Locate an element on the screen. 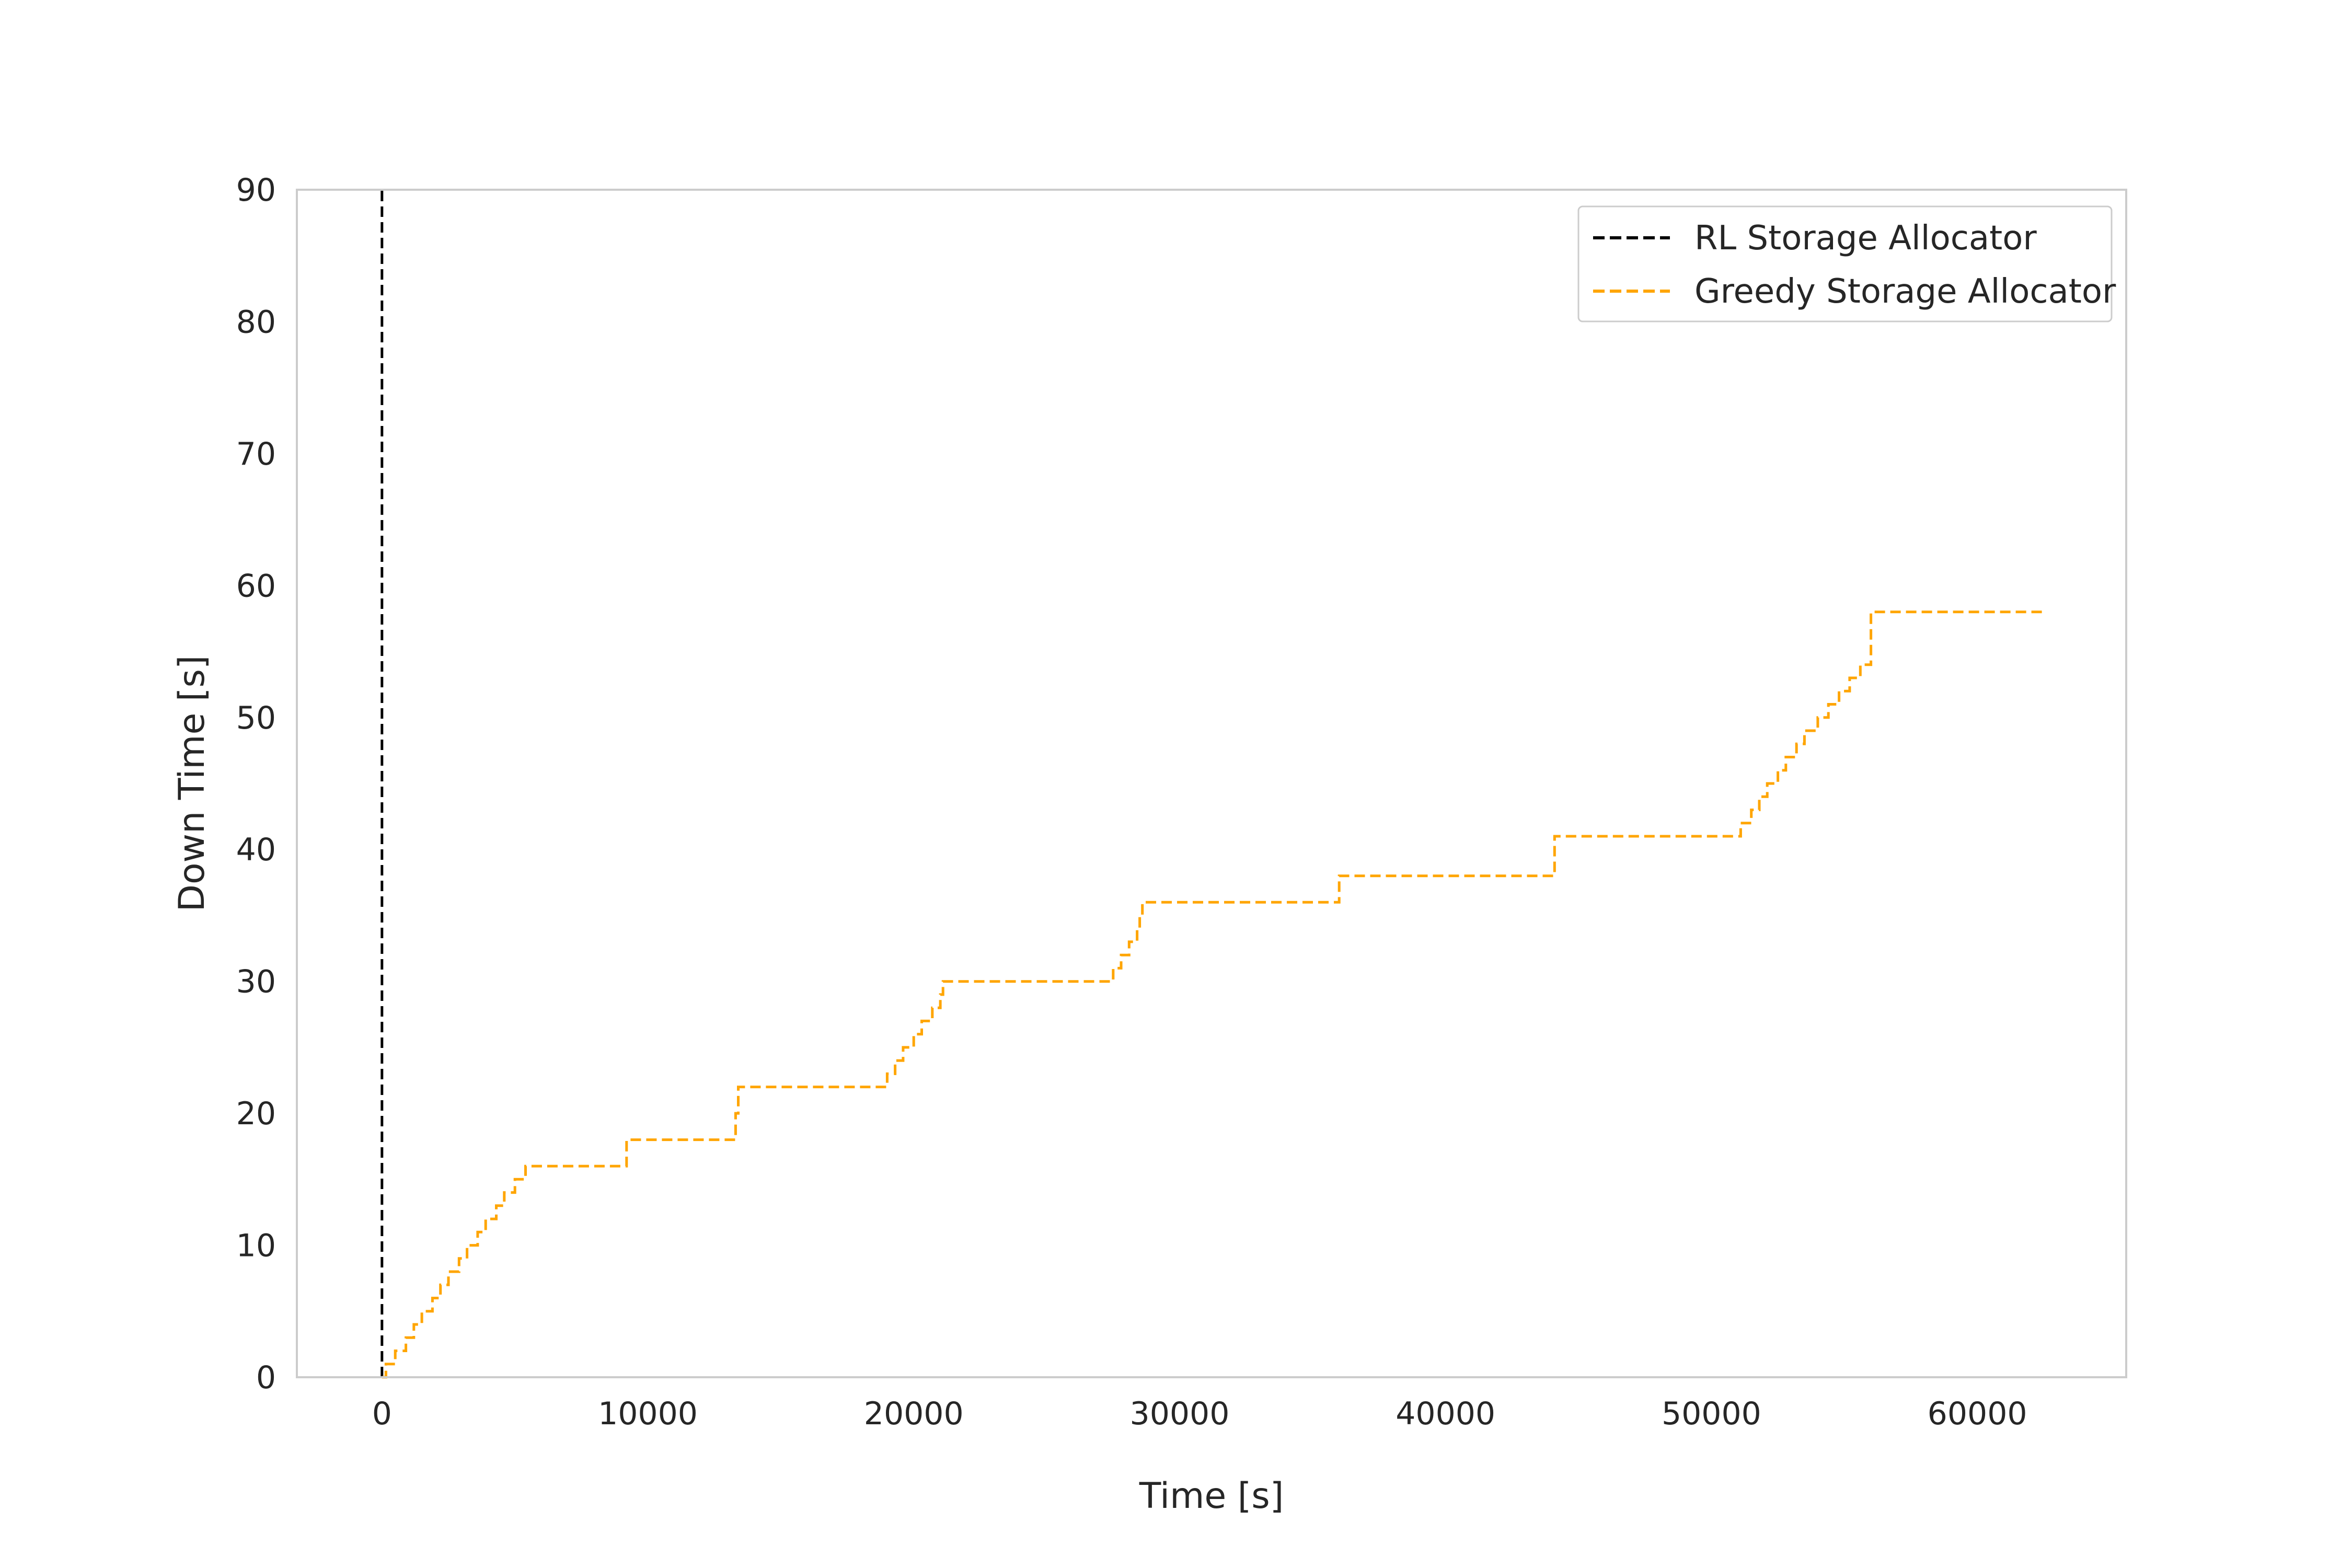 Image resolution: width=2352 pixels, height=1568 pixels. x-tick-labels: 0 10000 20000 30000 40000 50000 60000 is located at coordinates (1199, 1414).